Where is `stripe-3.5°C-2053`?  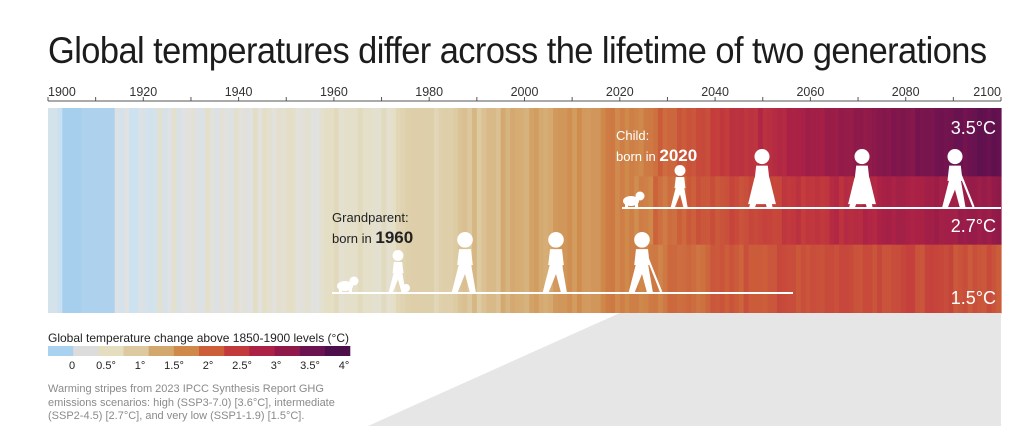 stripe-3.5°C-2053 is located at coordinates (780, 142).